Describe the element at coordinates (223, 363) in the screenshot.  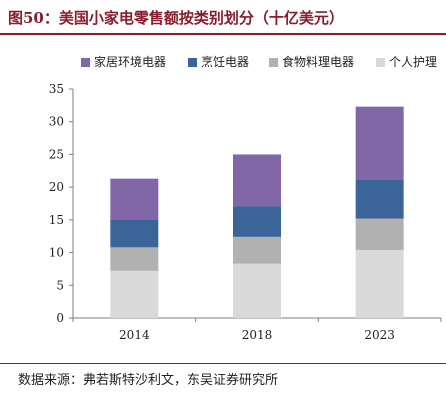
I see `source-divider` at that location.